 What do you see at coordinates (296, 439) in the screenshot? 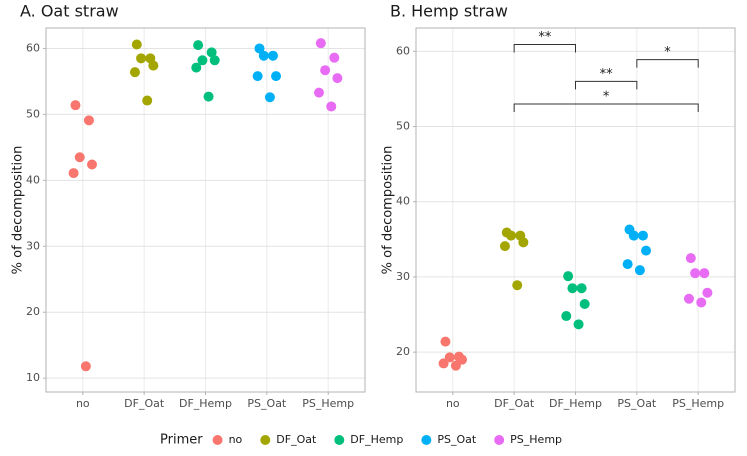
I see `legend-label: DF_Oat` at bounding box center [296, 439].